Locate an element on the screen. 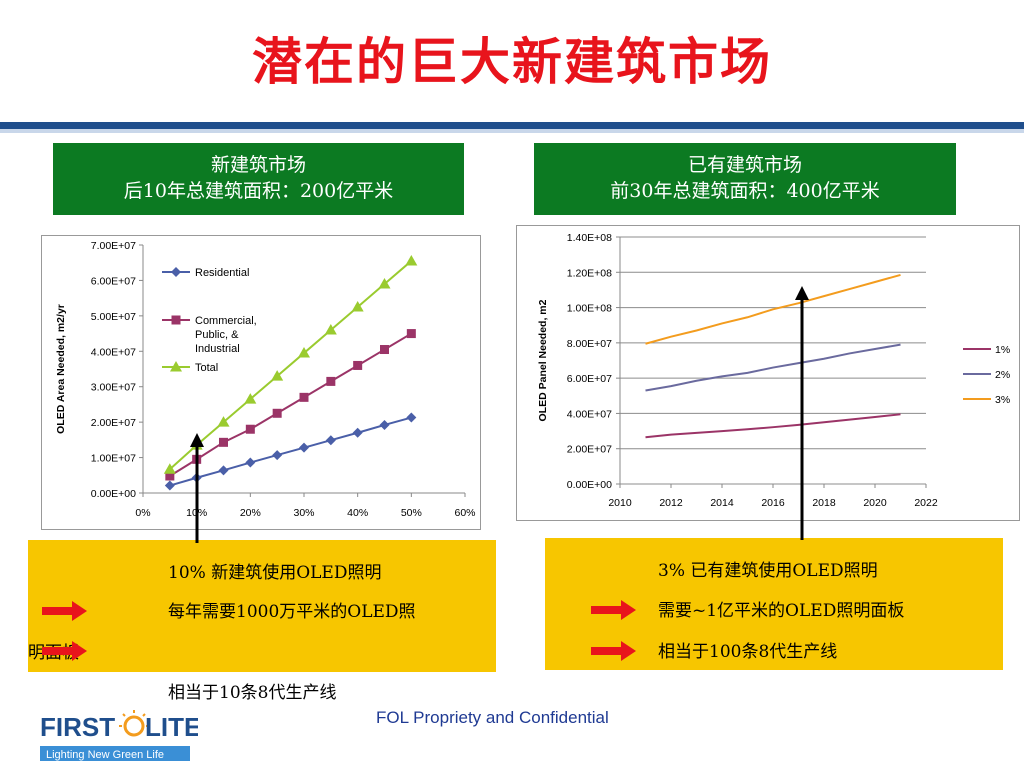 Image resolution: width=1024 pixels, height=768 pixels. left-note-line3: 相当于10条8代生产线 is located at coordinates (252, 693).